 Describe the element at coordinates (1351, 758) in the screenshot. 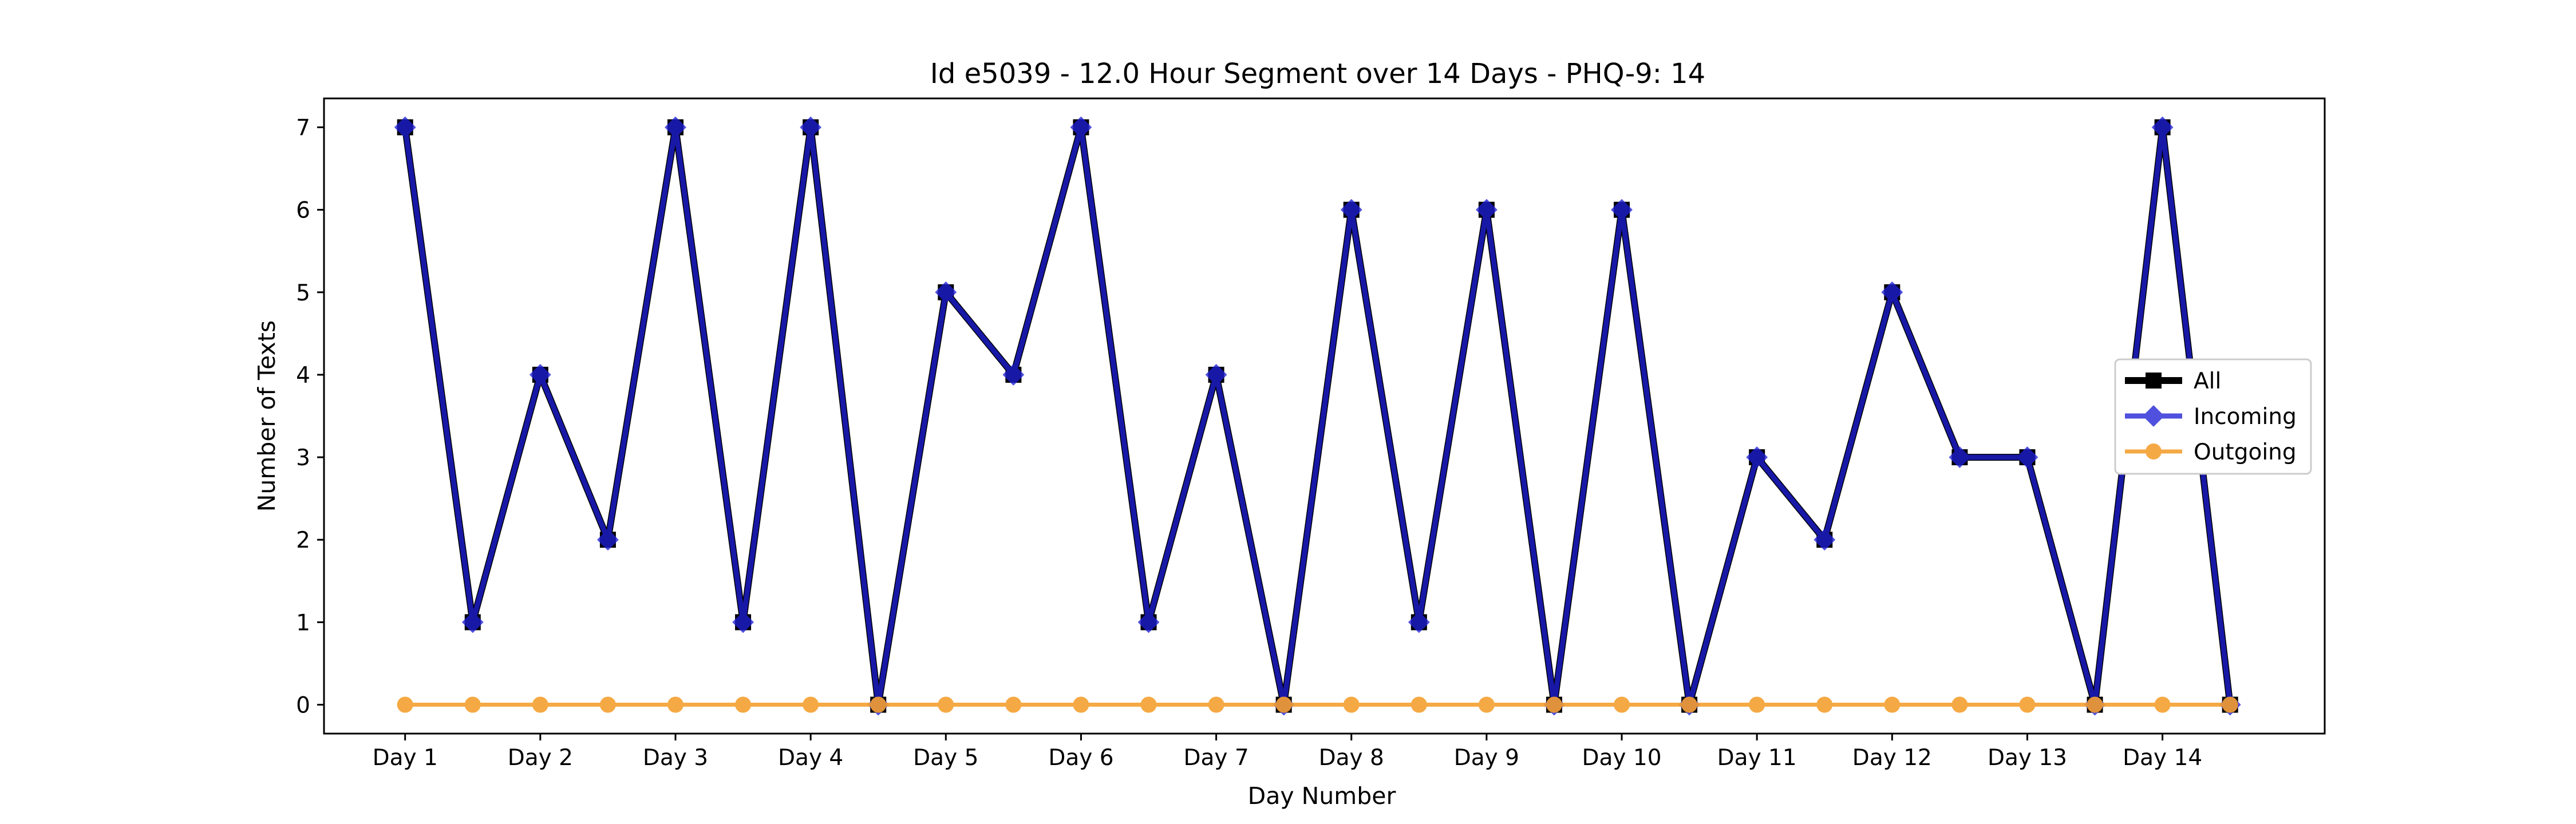

I see `x-tick-label: Day 8` at that location.